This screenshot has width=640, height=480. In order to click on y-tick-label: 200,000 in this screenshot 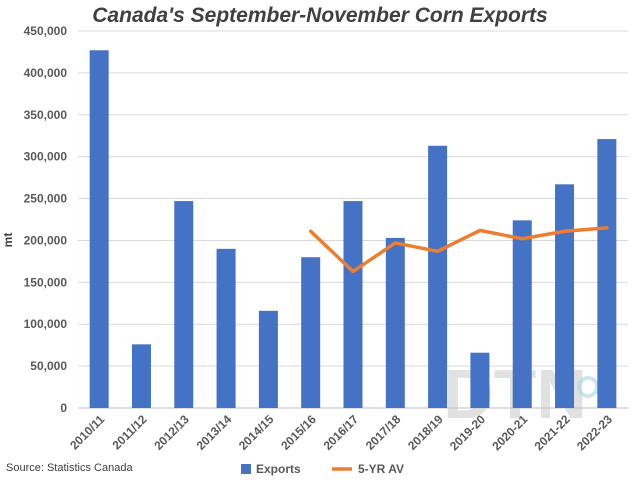, I will do `click(46, 240)`.